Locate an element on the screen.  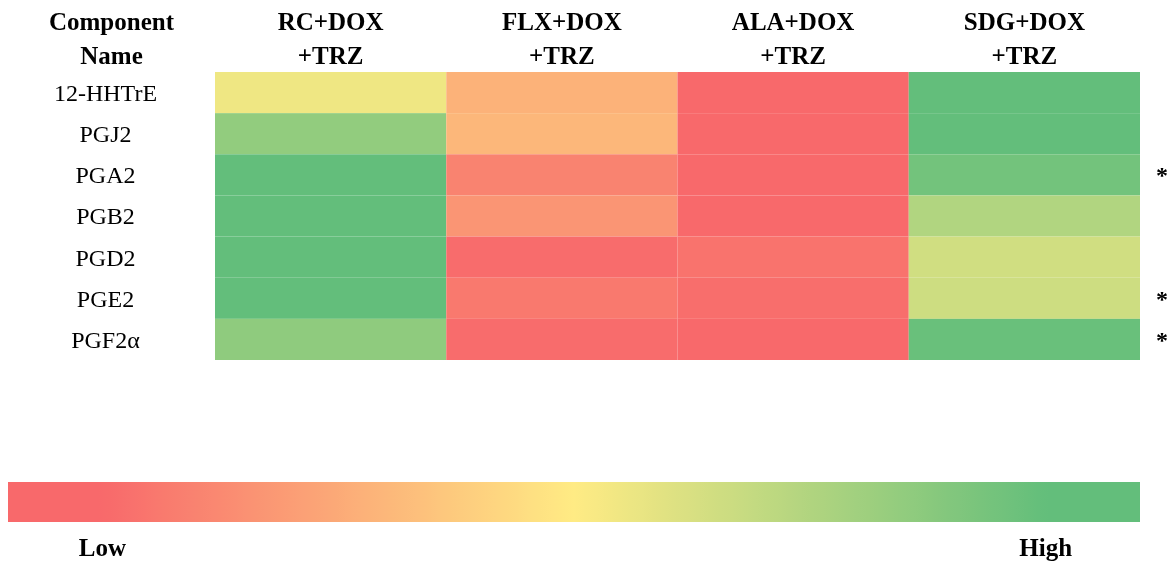
x-tick-label: ALA+DOX +TRZ is located at coordinates (793, 38).